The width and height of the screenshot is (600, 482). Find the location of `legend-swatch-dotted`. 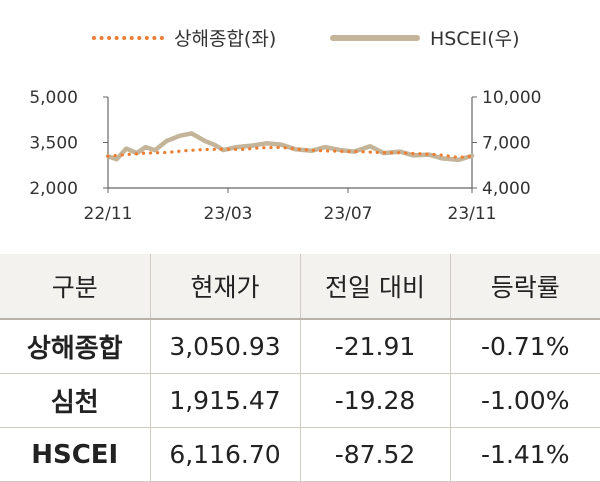

legend-swatch-dotted is located at coordinates (128, 37).